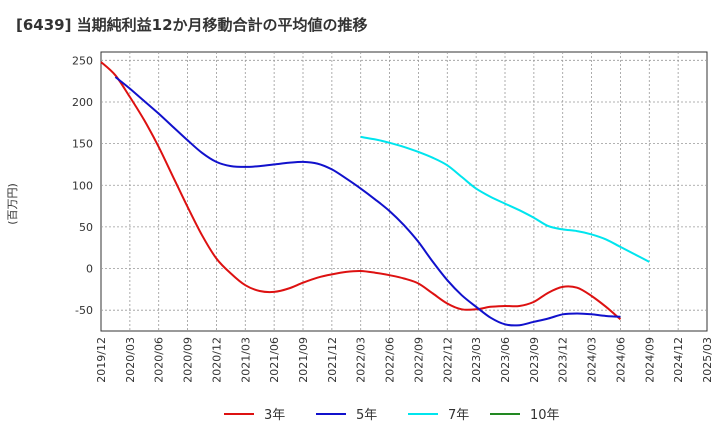 The image size is (720, 440). I want to click on x-tick-label: 2021/12, so click(332, 360).